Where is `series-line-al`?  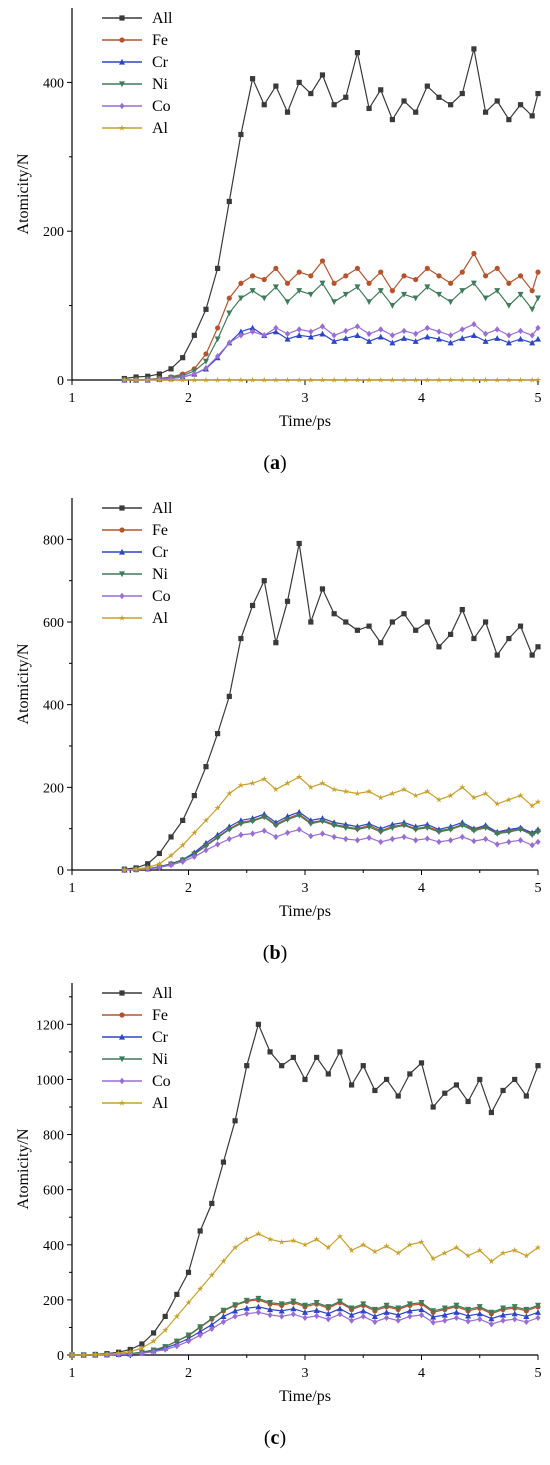 series-line-al is located at coordinates (305, 1294).